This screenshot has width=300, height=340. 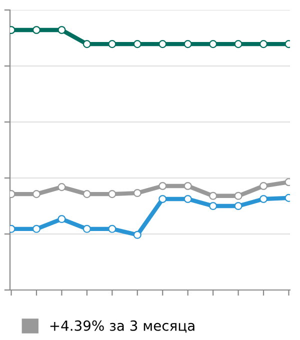 What do you see at coordinates (122, 326) in the screenshot?
I see `legend-label: +4.39% за 3 месяца` at bounding box center [122, 326].